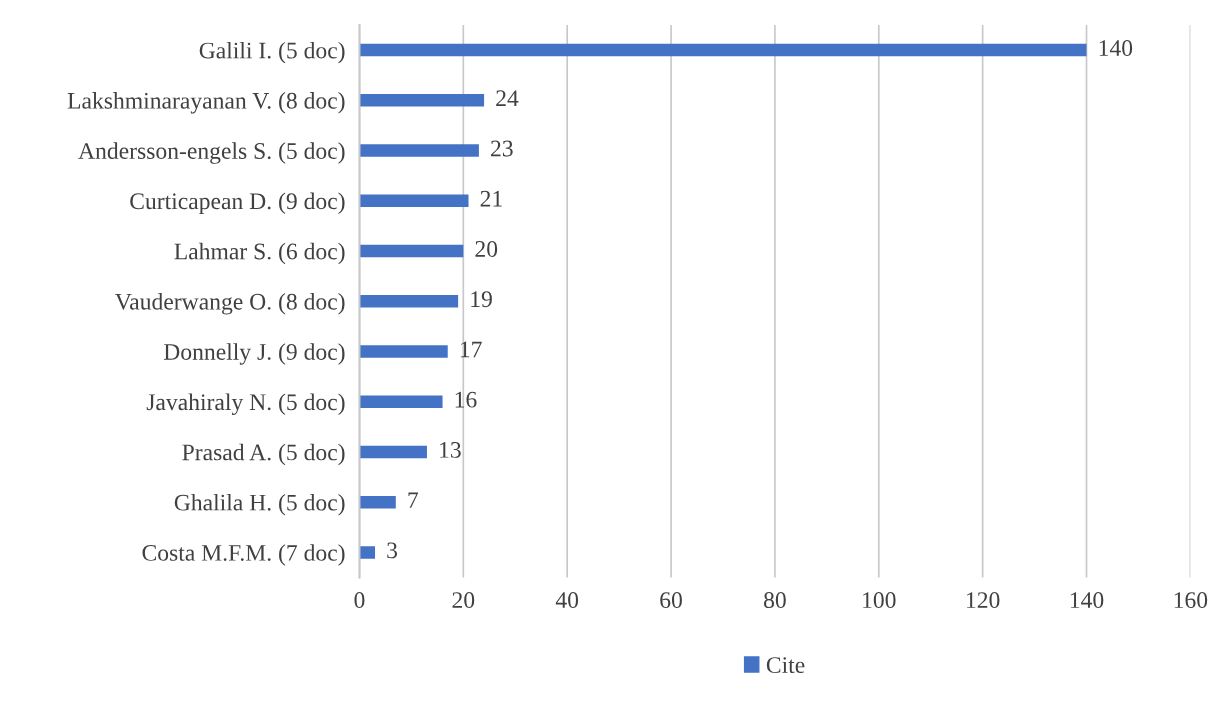 Image resolution: width=1231 pixels, height=713 pixels. I want to click on x-tick-label: 60, so click(671, 600).